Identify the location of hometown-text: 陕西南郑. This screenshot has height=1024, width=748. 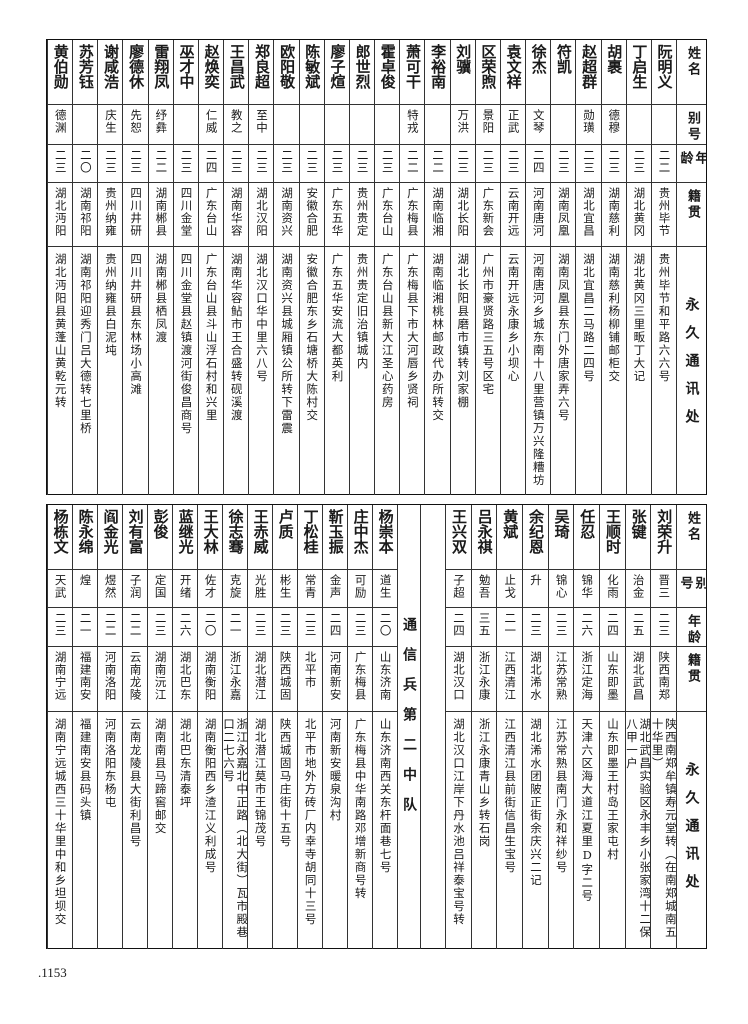
(664, 676).